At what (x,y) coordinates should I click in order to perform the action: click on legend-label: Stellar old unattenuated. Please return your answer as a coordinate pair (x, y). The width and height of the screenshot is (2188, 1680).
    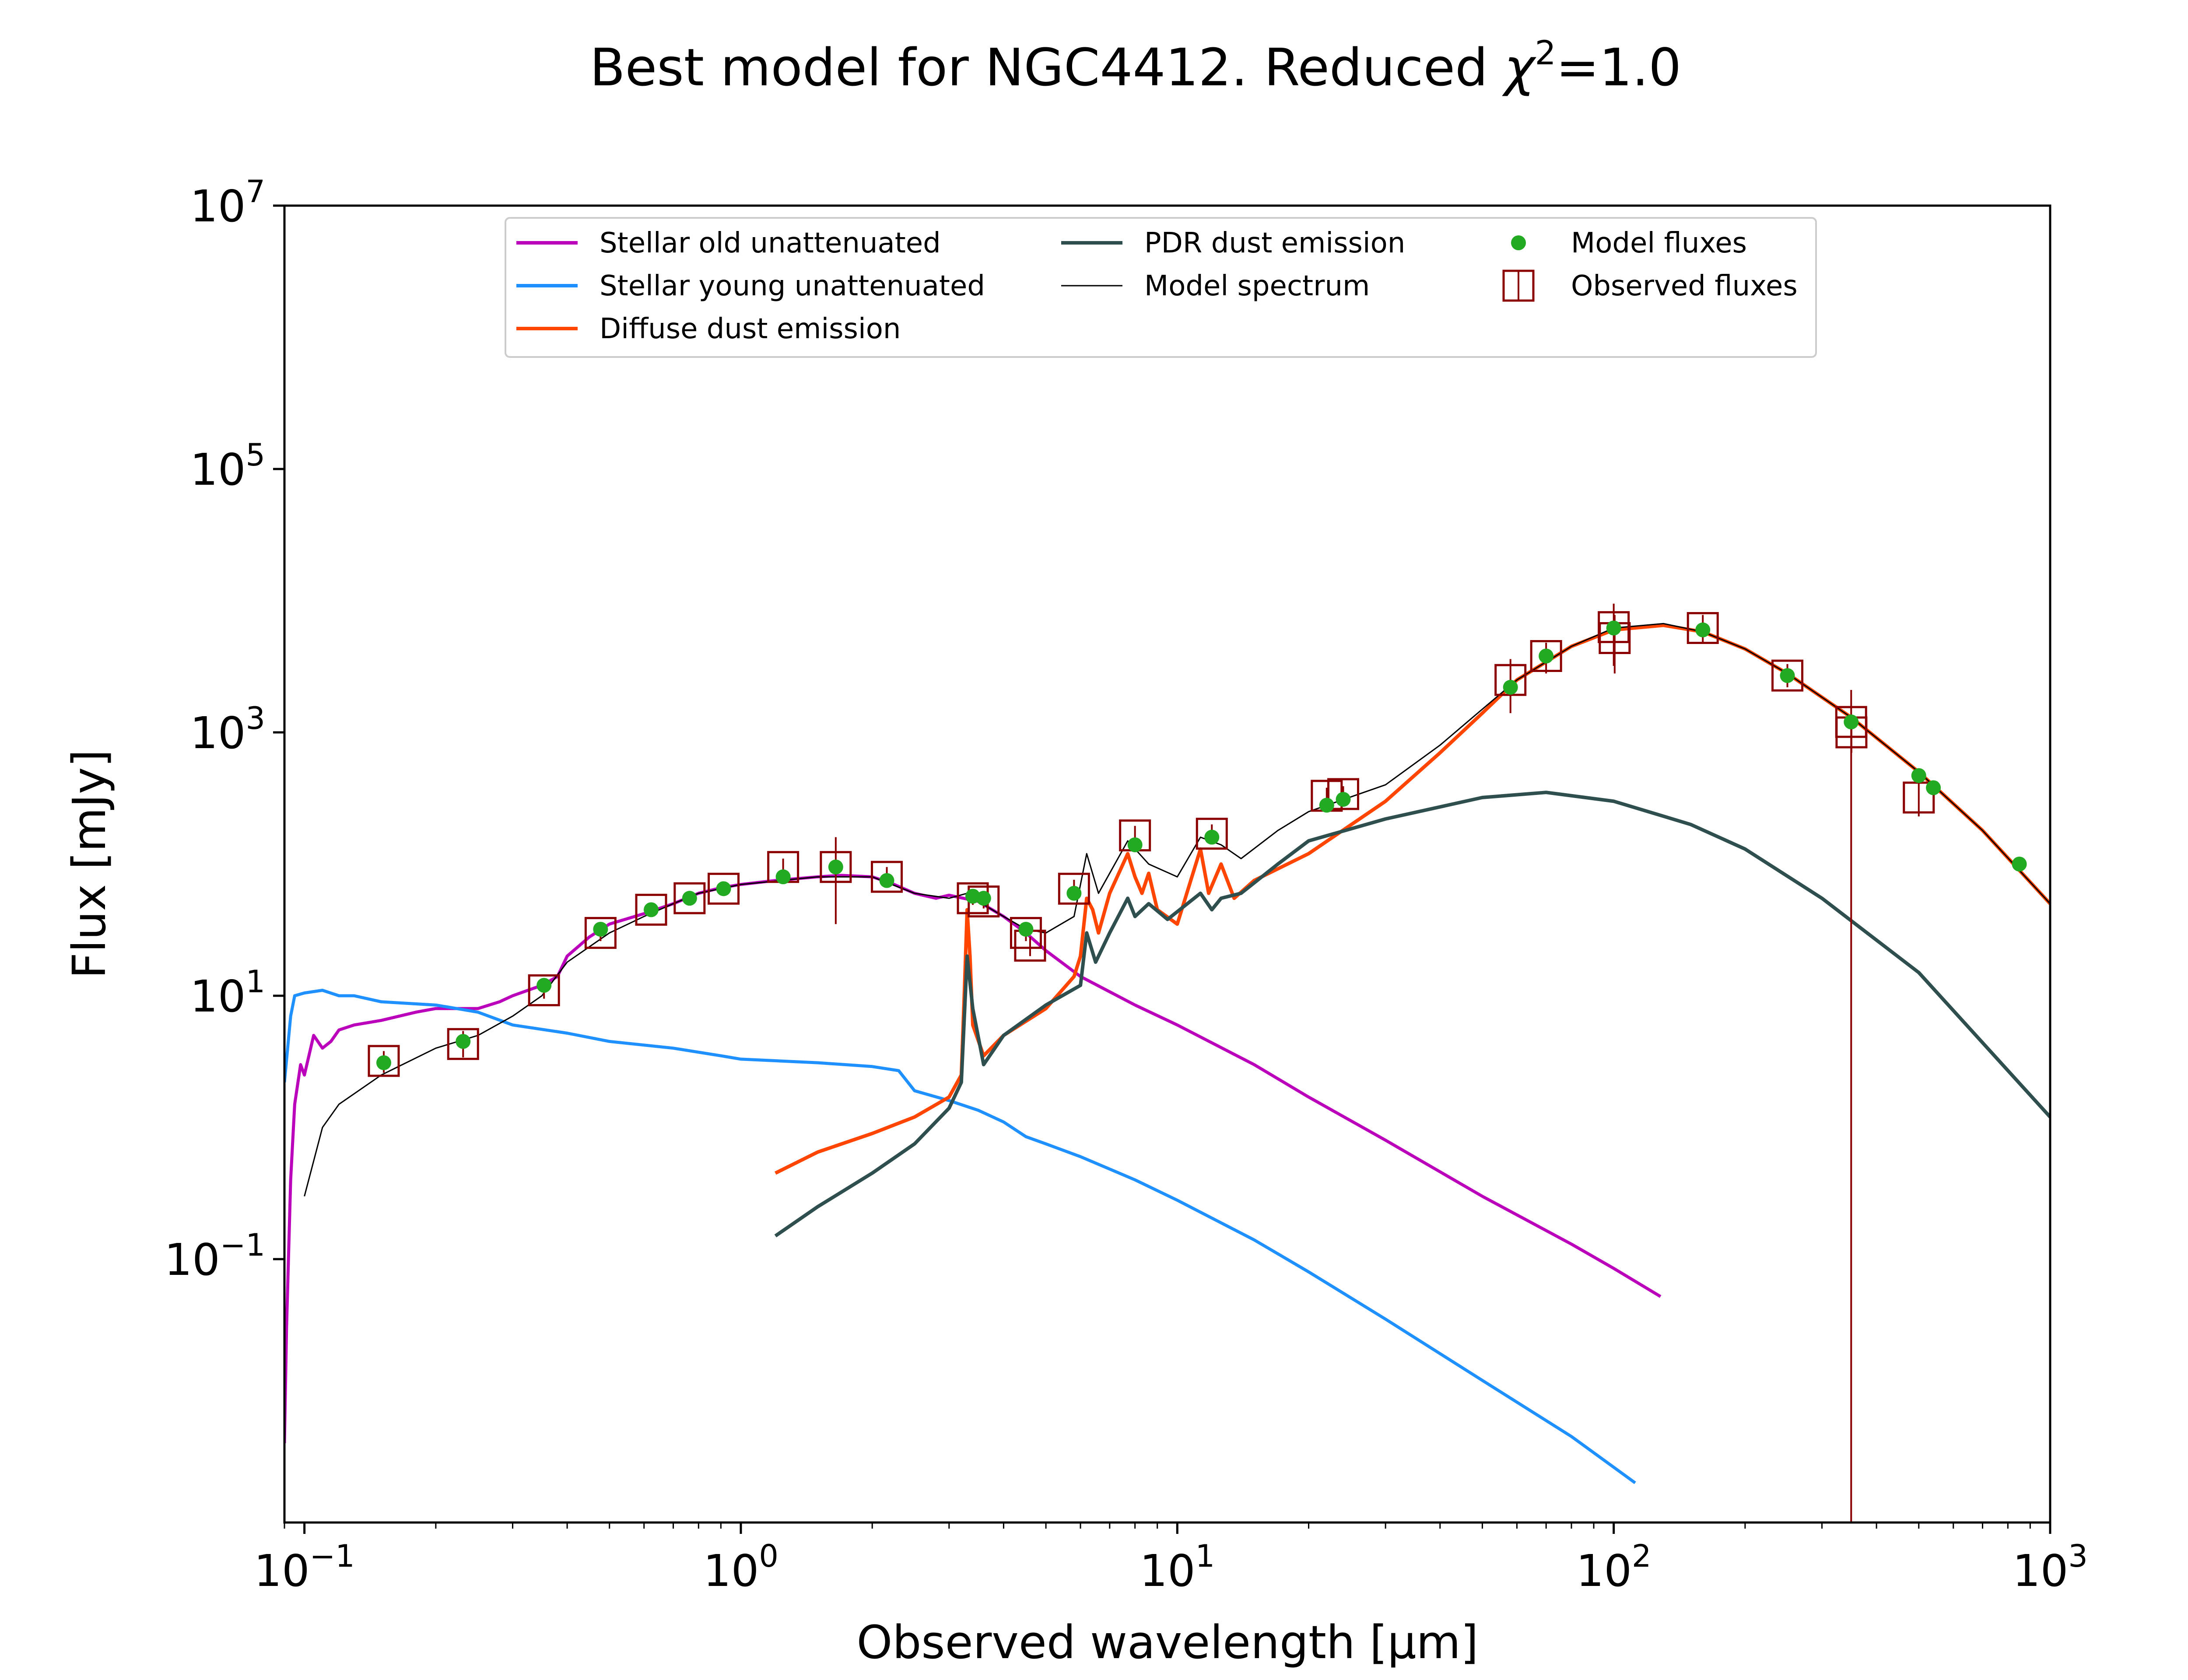
    Looking at the image, I should click on (770, 243).